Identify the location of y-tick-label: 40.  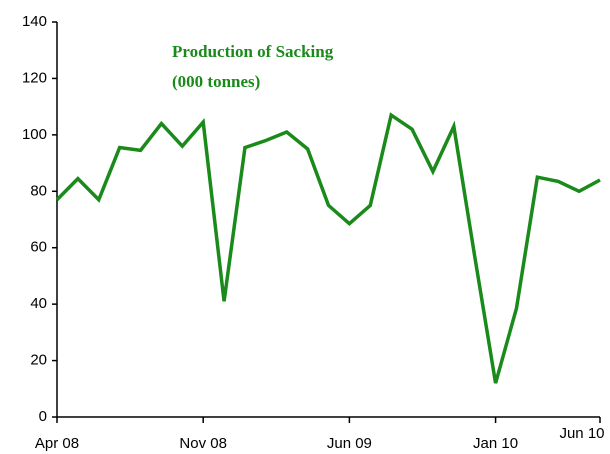
(38, 303).